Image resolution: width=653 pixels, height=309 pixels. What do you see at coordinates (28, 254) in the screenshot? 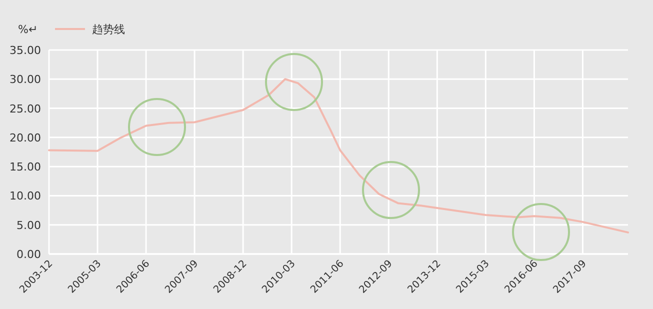
I see `y-tick-label: 0.00` at bounding box center [28, 254].